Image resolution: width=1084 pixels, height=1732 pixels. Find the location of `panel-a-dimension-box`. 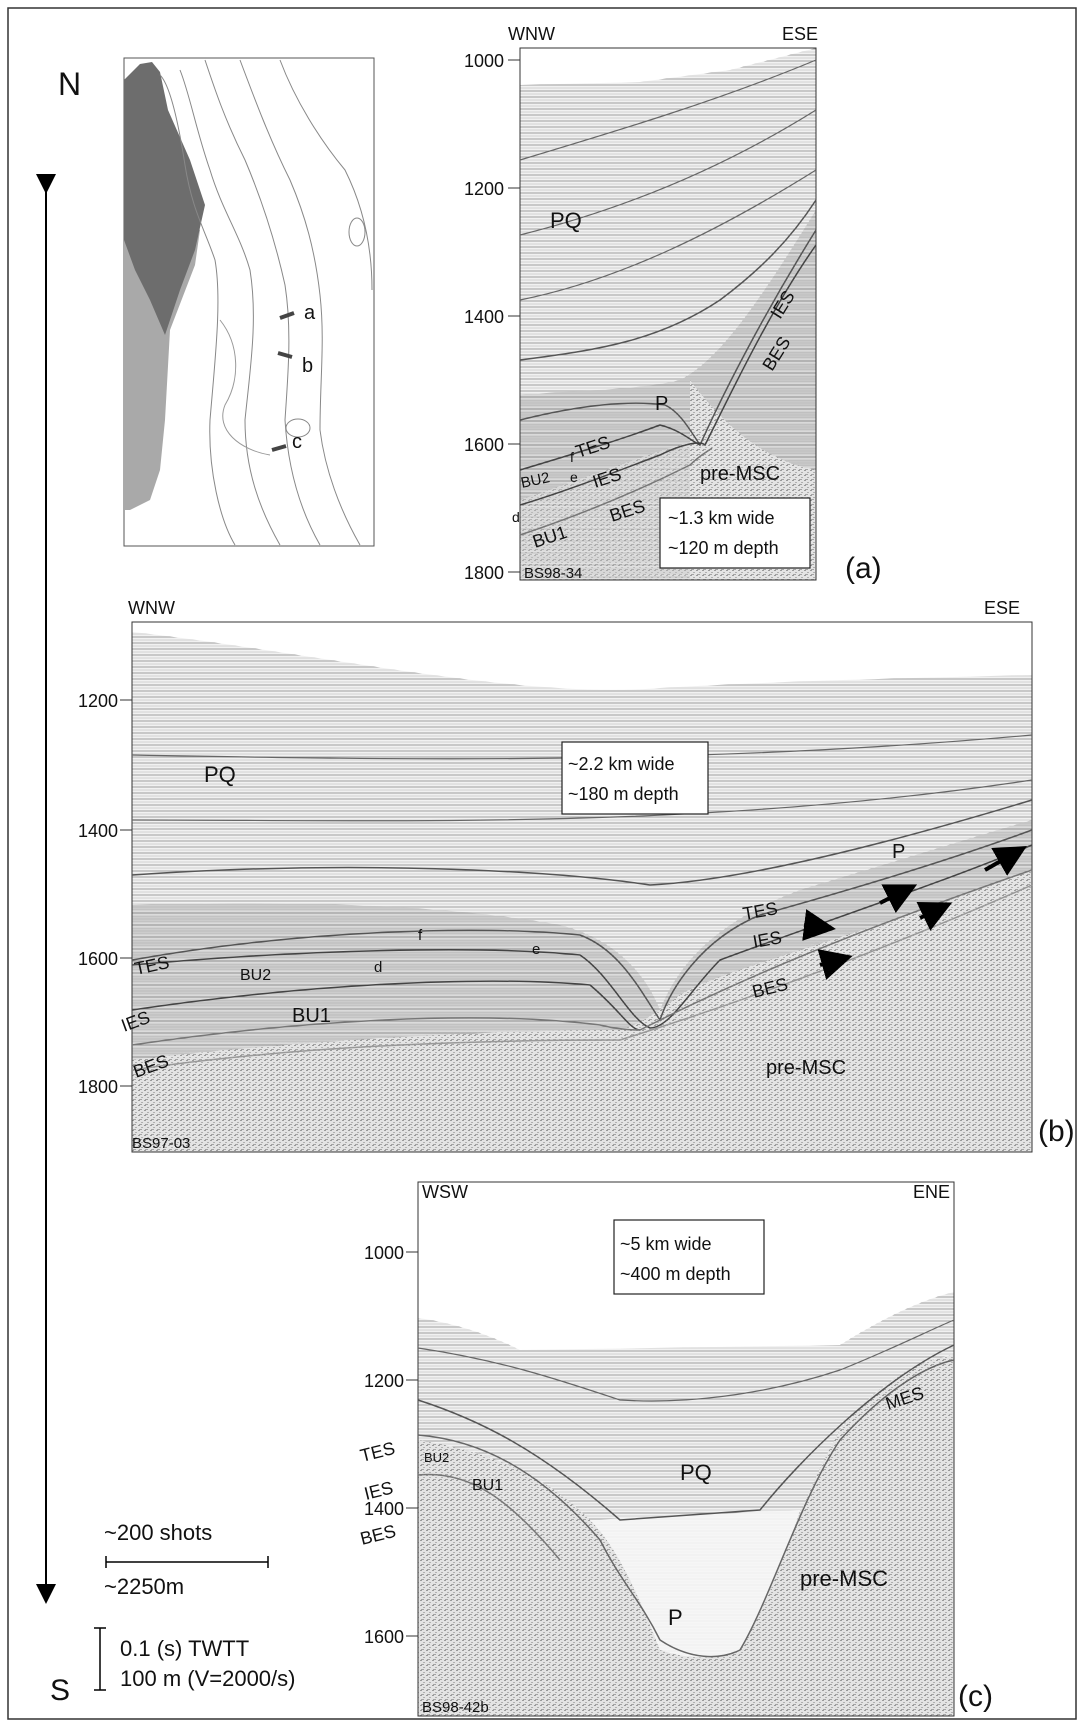

panel-a-dimension-box is located at coordinates (735, 533).